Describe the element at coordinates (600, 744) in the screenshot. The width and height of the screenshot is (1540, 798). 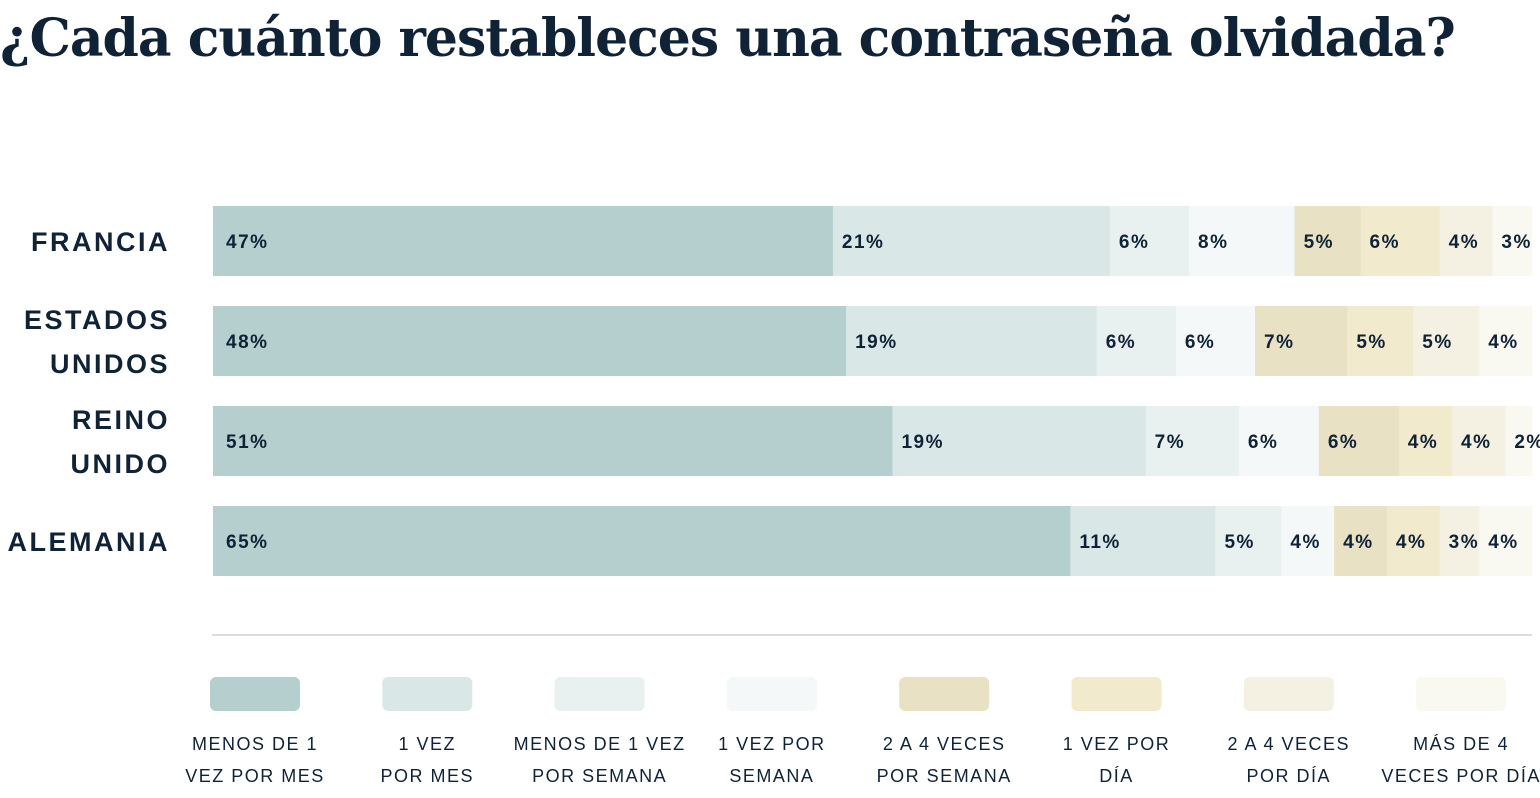
I see `legend-label: MENOS DE 1 VEZ` at that location.